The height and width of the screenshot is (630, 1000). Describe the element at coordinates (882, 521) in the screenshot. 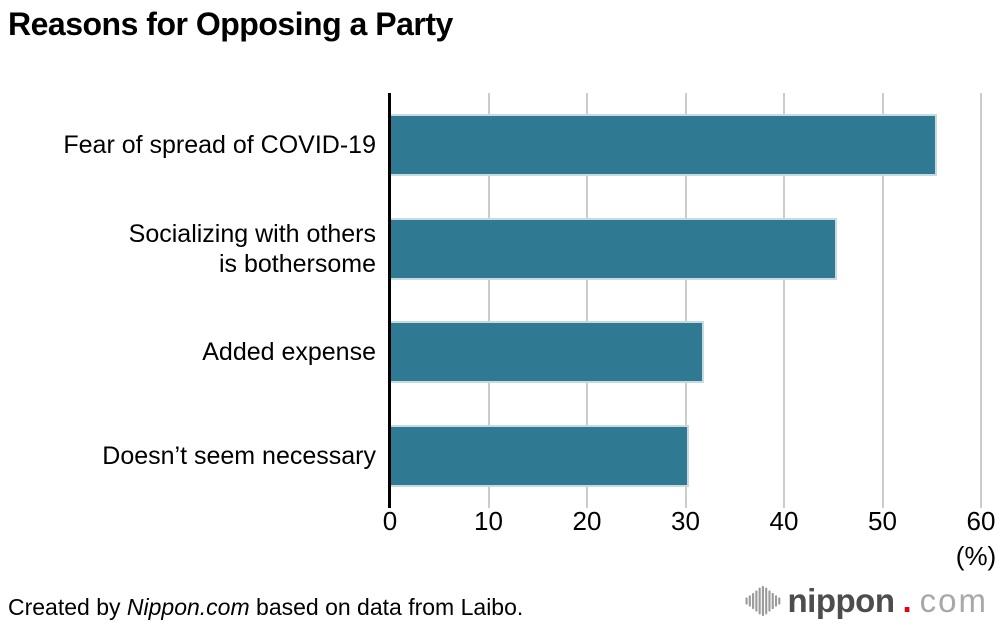

I see `x-tick-label: 50` at that location.